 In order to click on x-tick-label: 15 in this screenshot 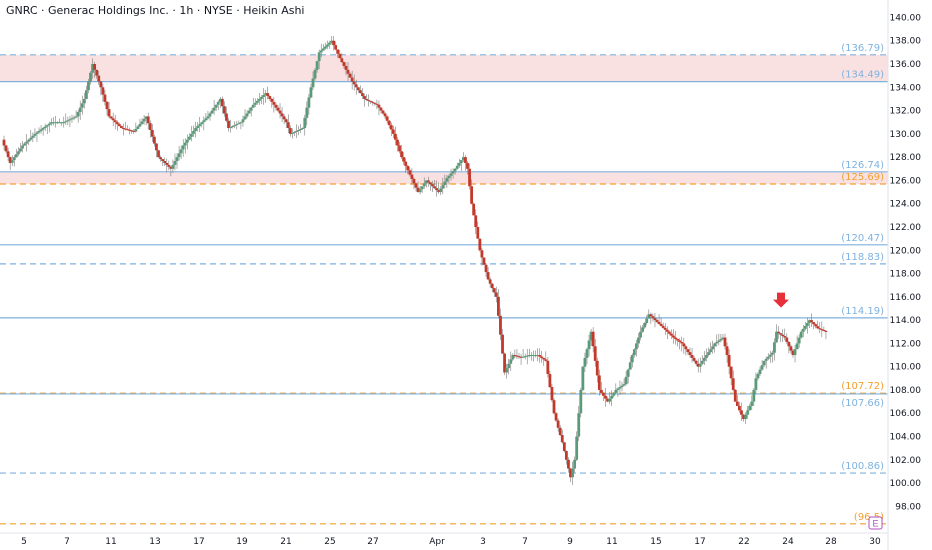, I will do `click(655, 542)`.